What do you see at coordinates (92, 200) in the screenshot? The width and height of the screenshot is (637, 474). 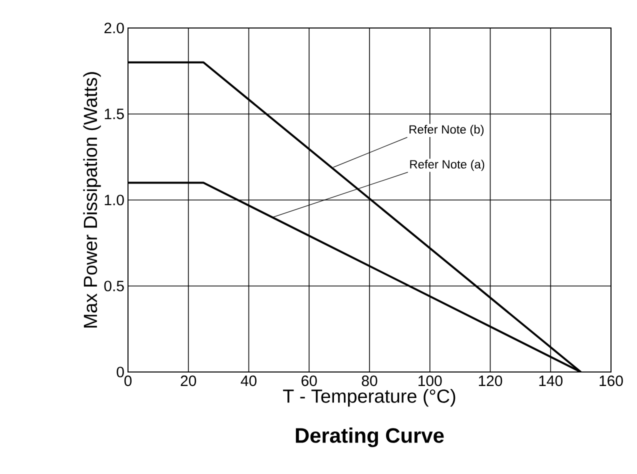 I see `y-axis-title: Max Power Dissipation (Watts)` at bounding box center [92, 200].